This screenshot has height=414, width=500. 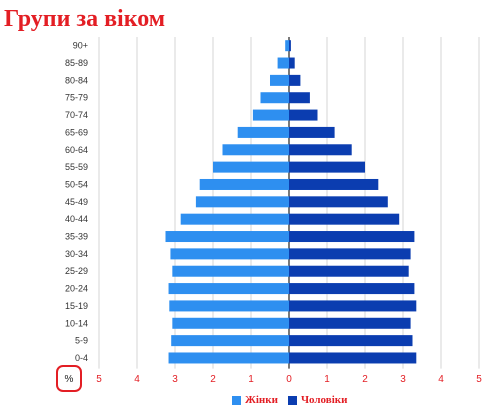 What do you see at coordinates (76, 132) in the screenshot?
I see `age-group-label: 65-69` at bounding box center [76, 132].